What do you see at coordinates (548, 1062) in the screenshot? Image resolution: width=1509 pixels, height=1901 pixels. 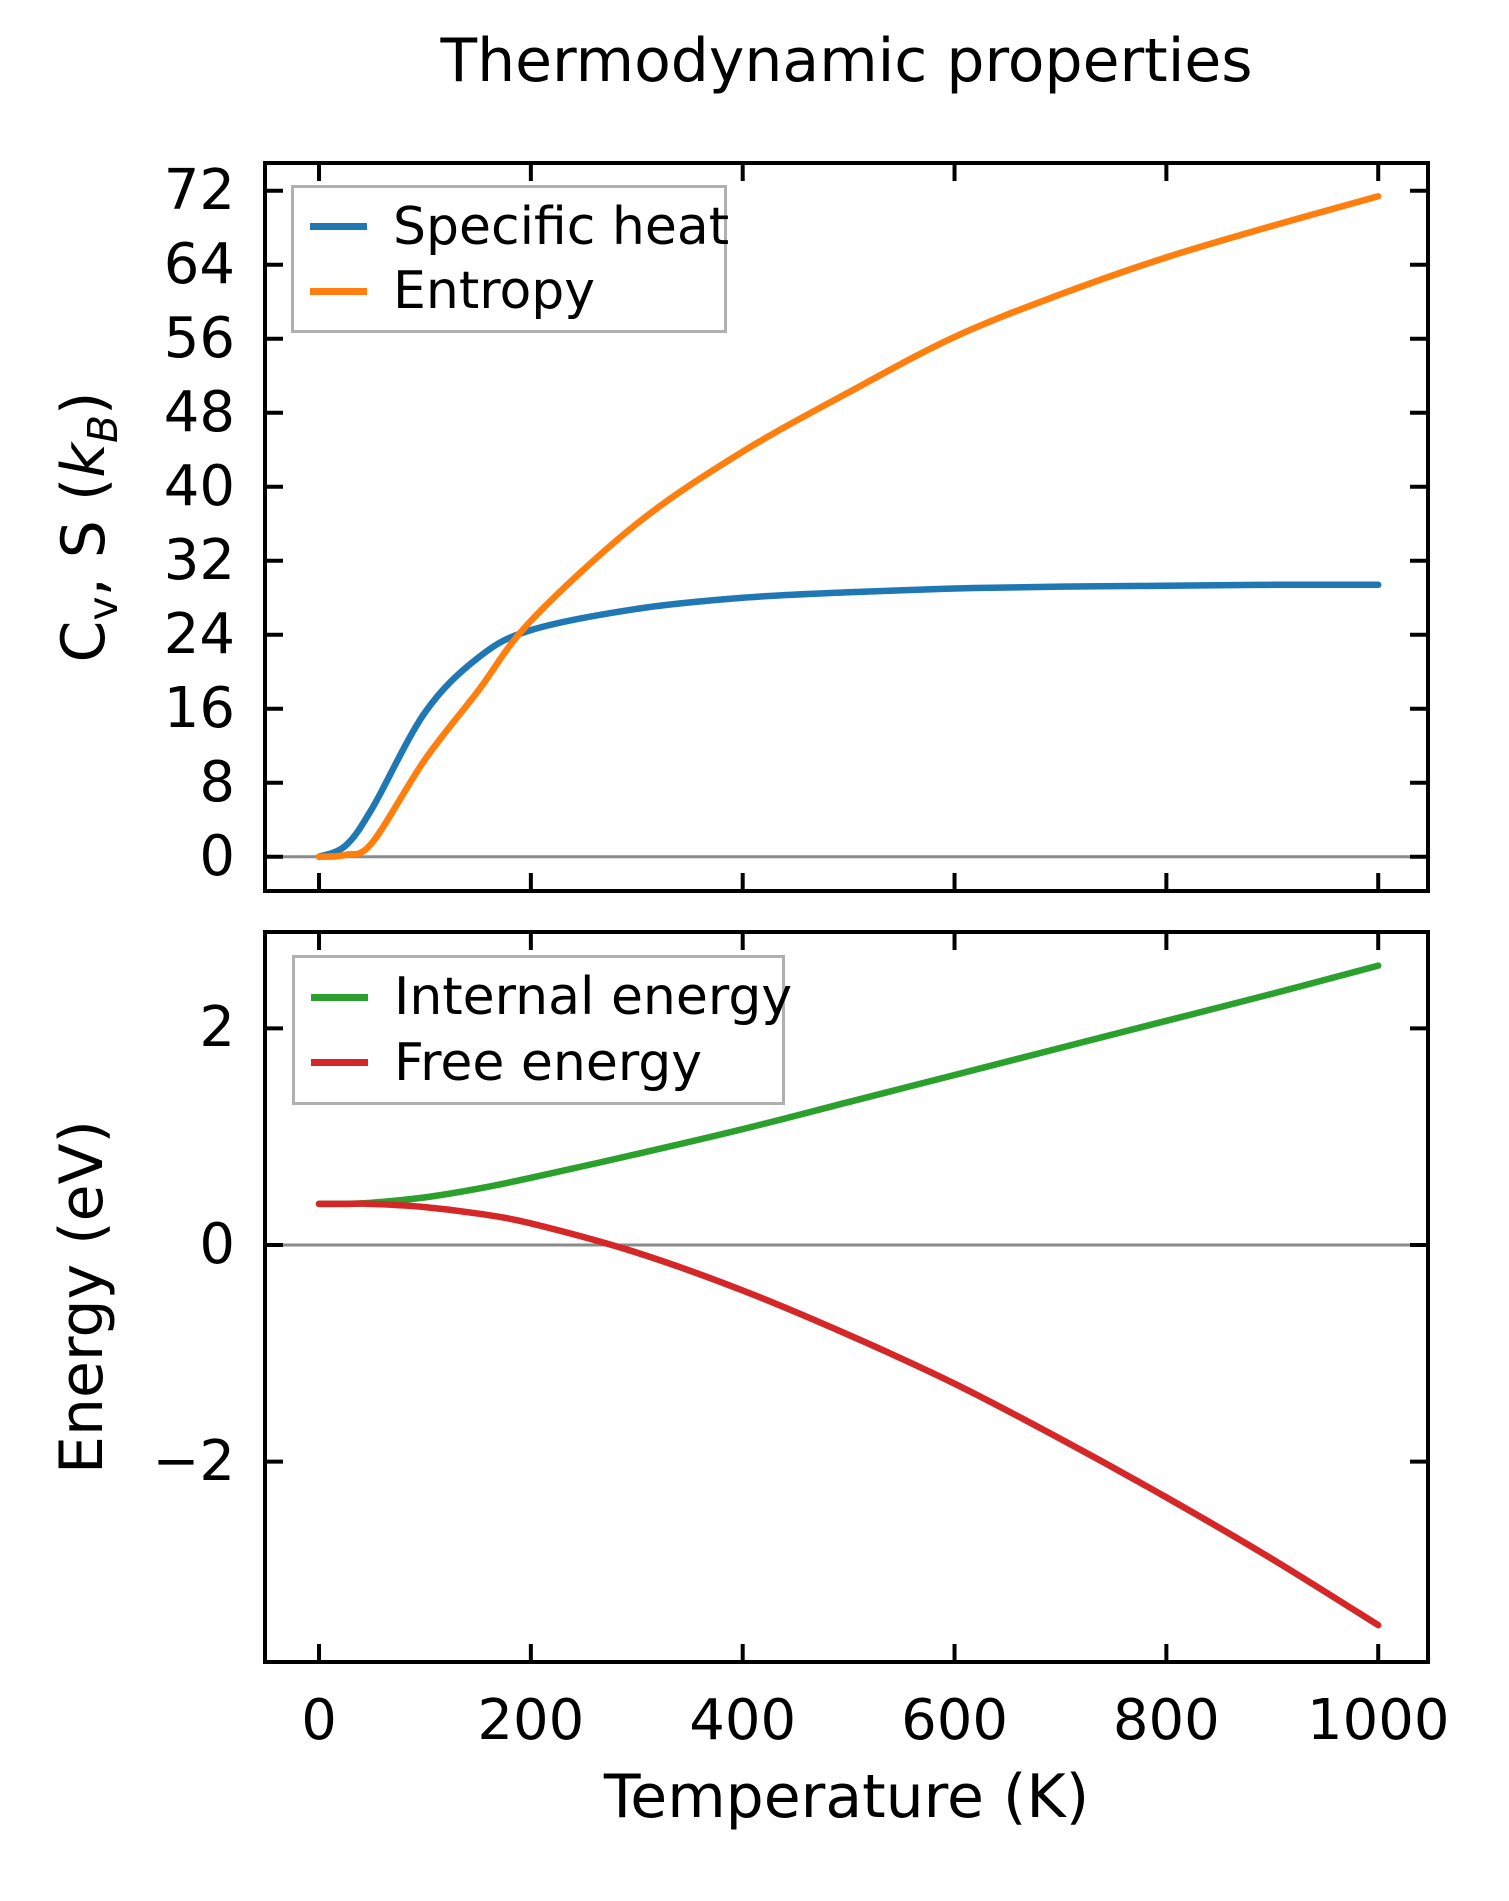 I see `legend-label: Free energy` at bounding box center [548, 1062].